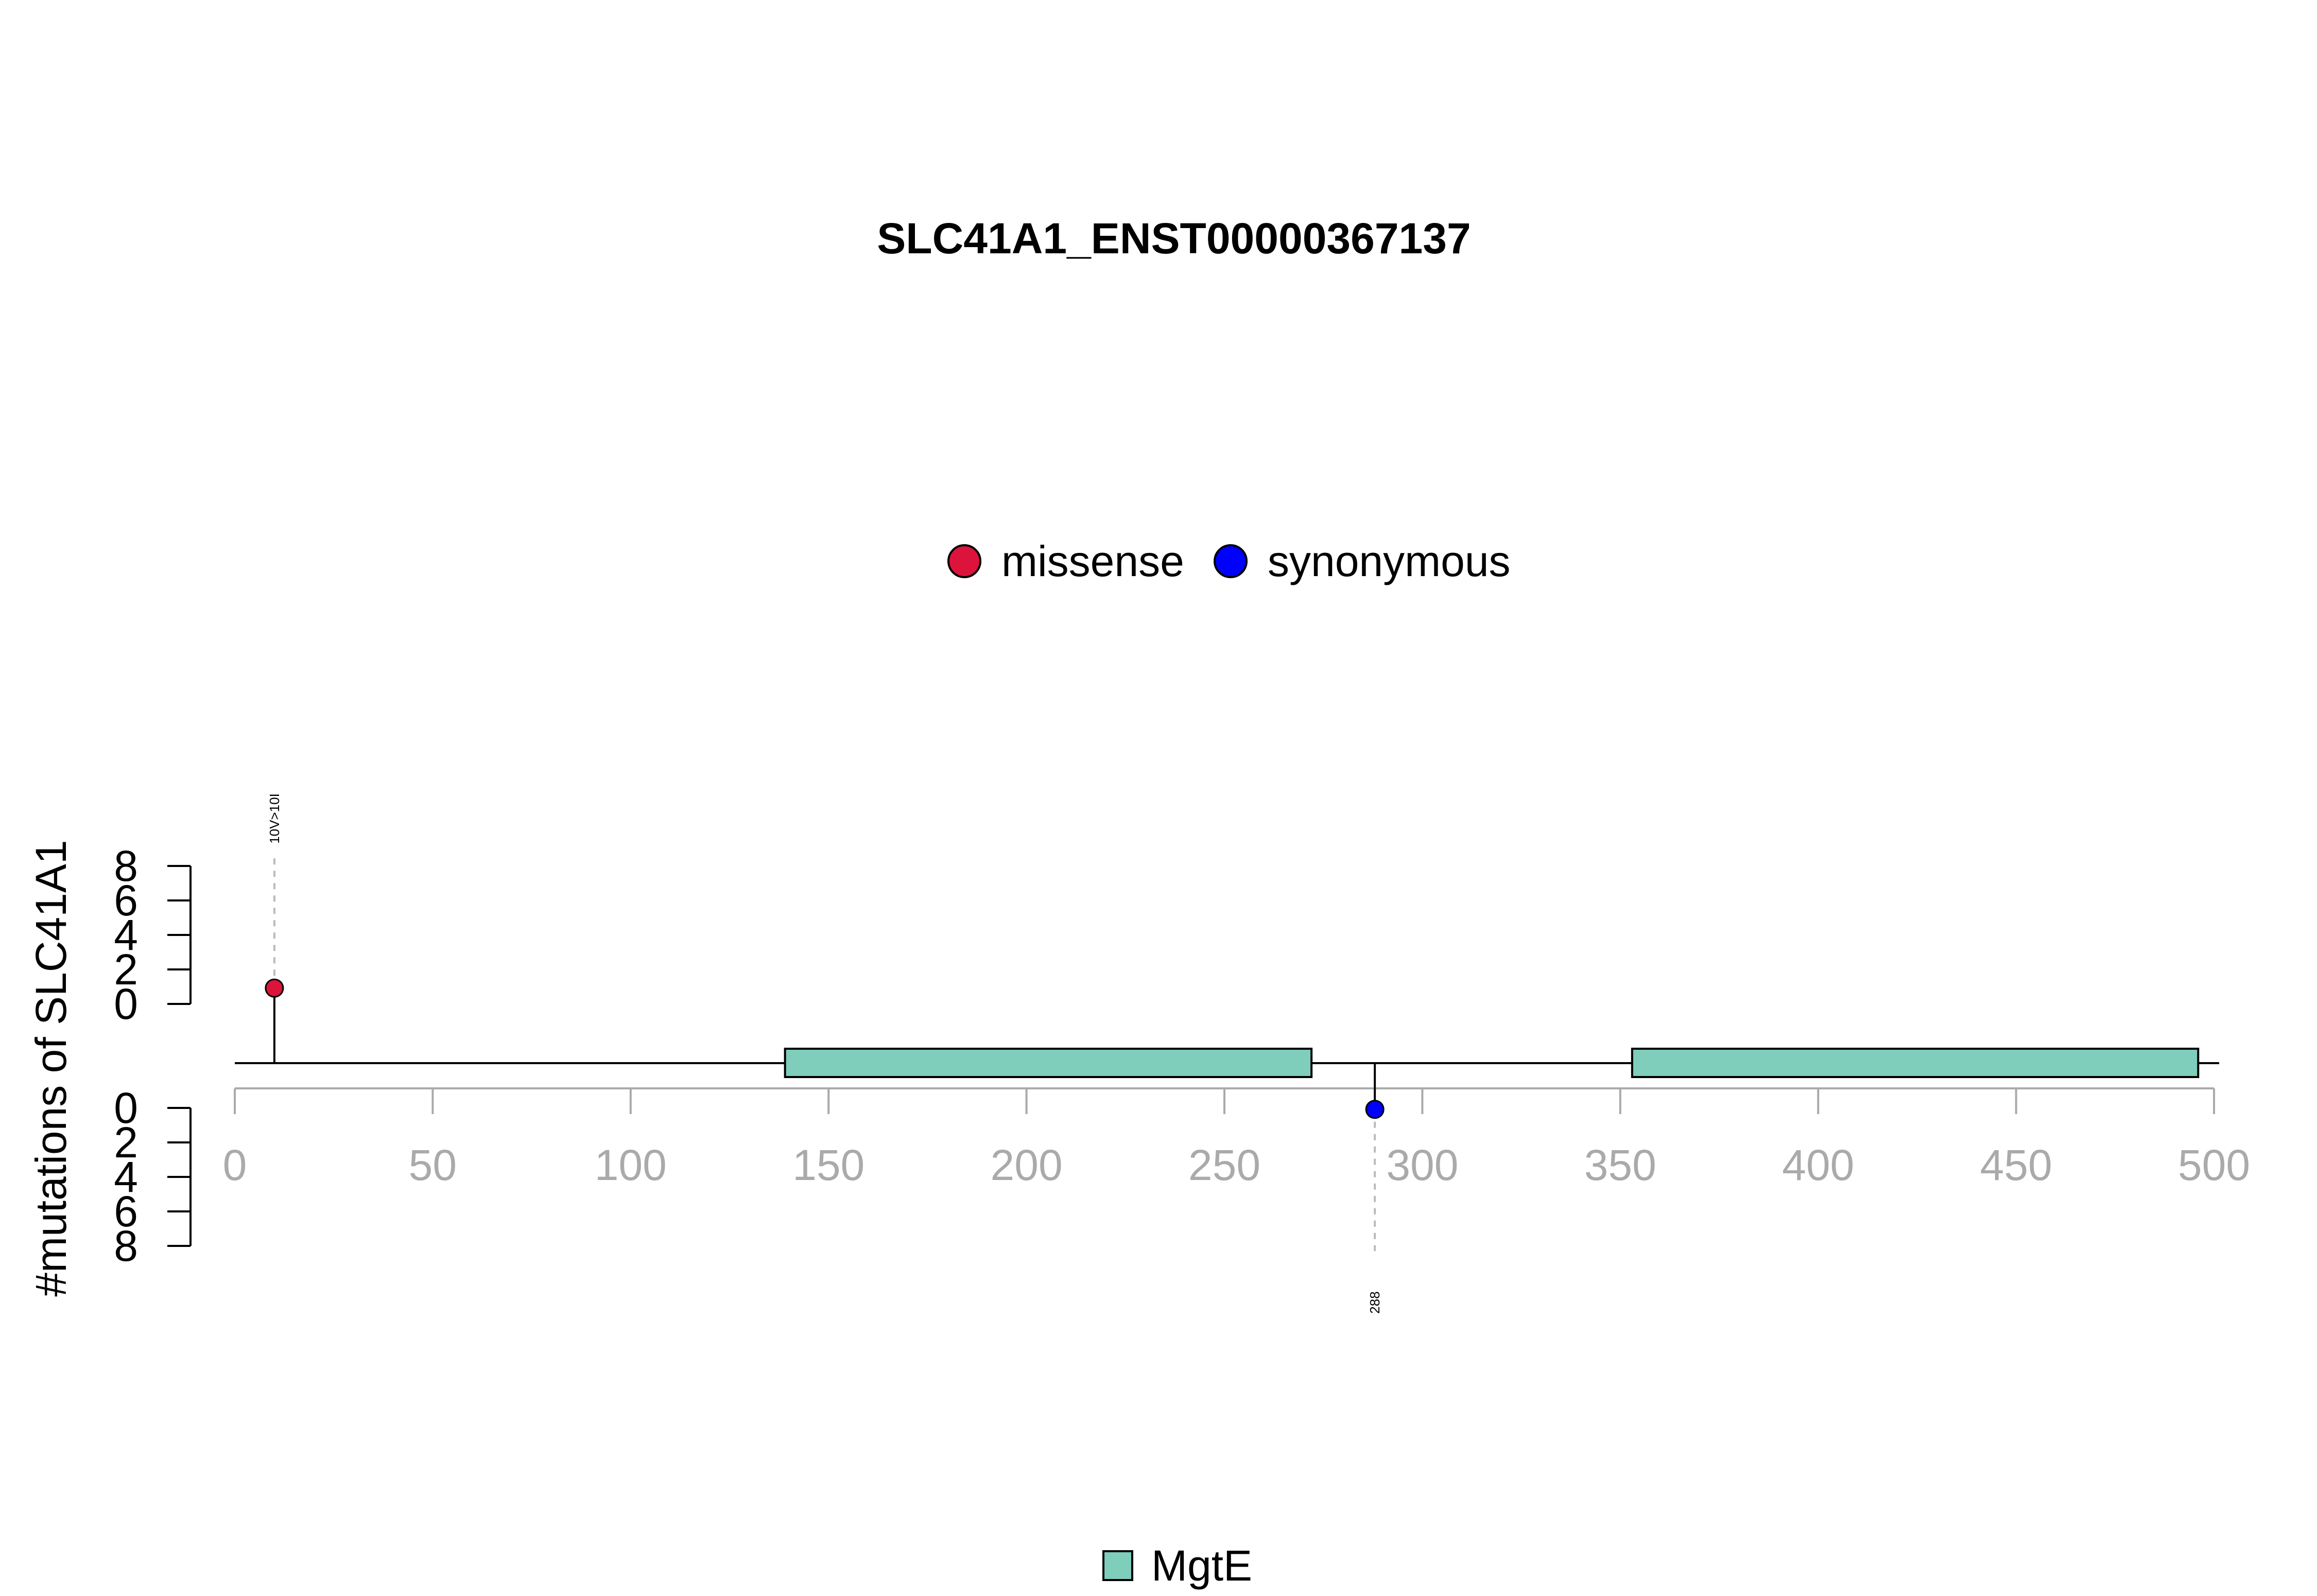 This screenshot has width=2317, height=1596. Describe the element at coordinates (964, 561) in the screenshot. I see `legend-swatch-missense` at that location.